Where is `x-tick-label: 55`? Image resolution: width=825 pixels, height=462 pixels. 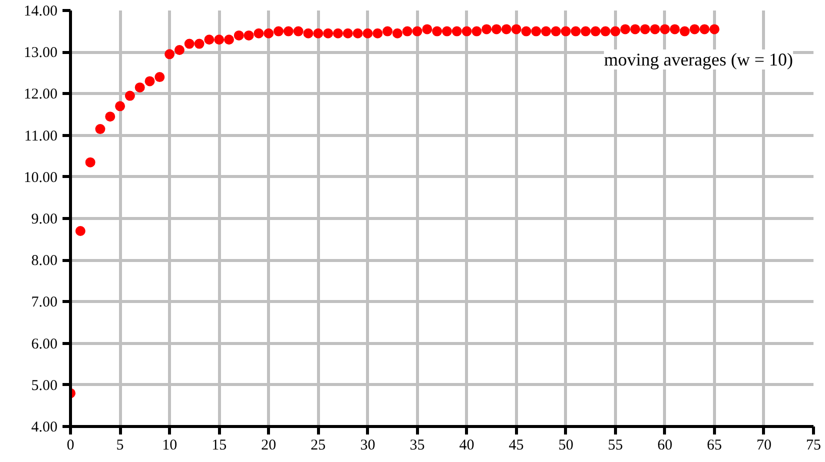
x-tick-label: 55 is located at coordinates (615, 446).